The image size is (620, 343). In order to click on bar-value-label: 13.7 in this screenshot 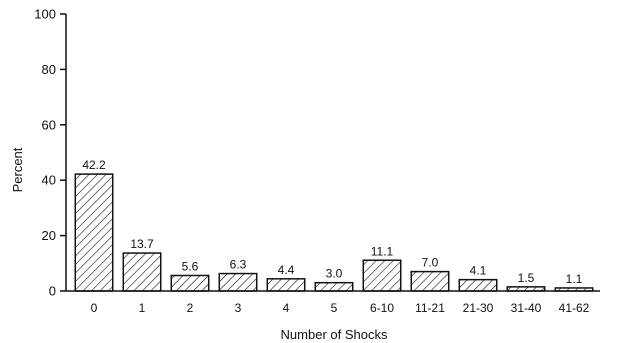, I will do `click(142, 244)`.